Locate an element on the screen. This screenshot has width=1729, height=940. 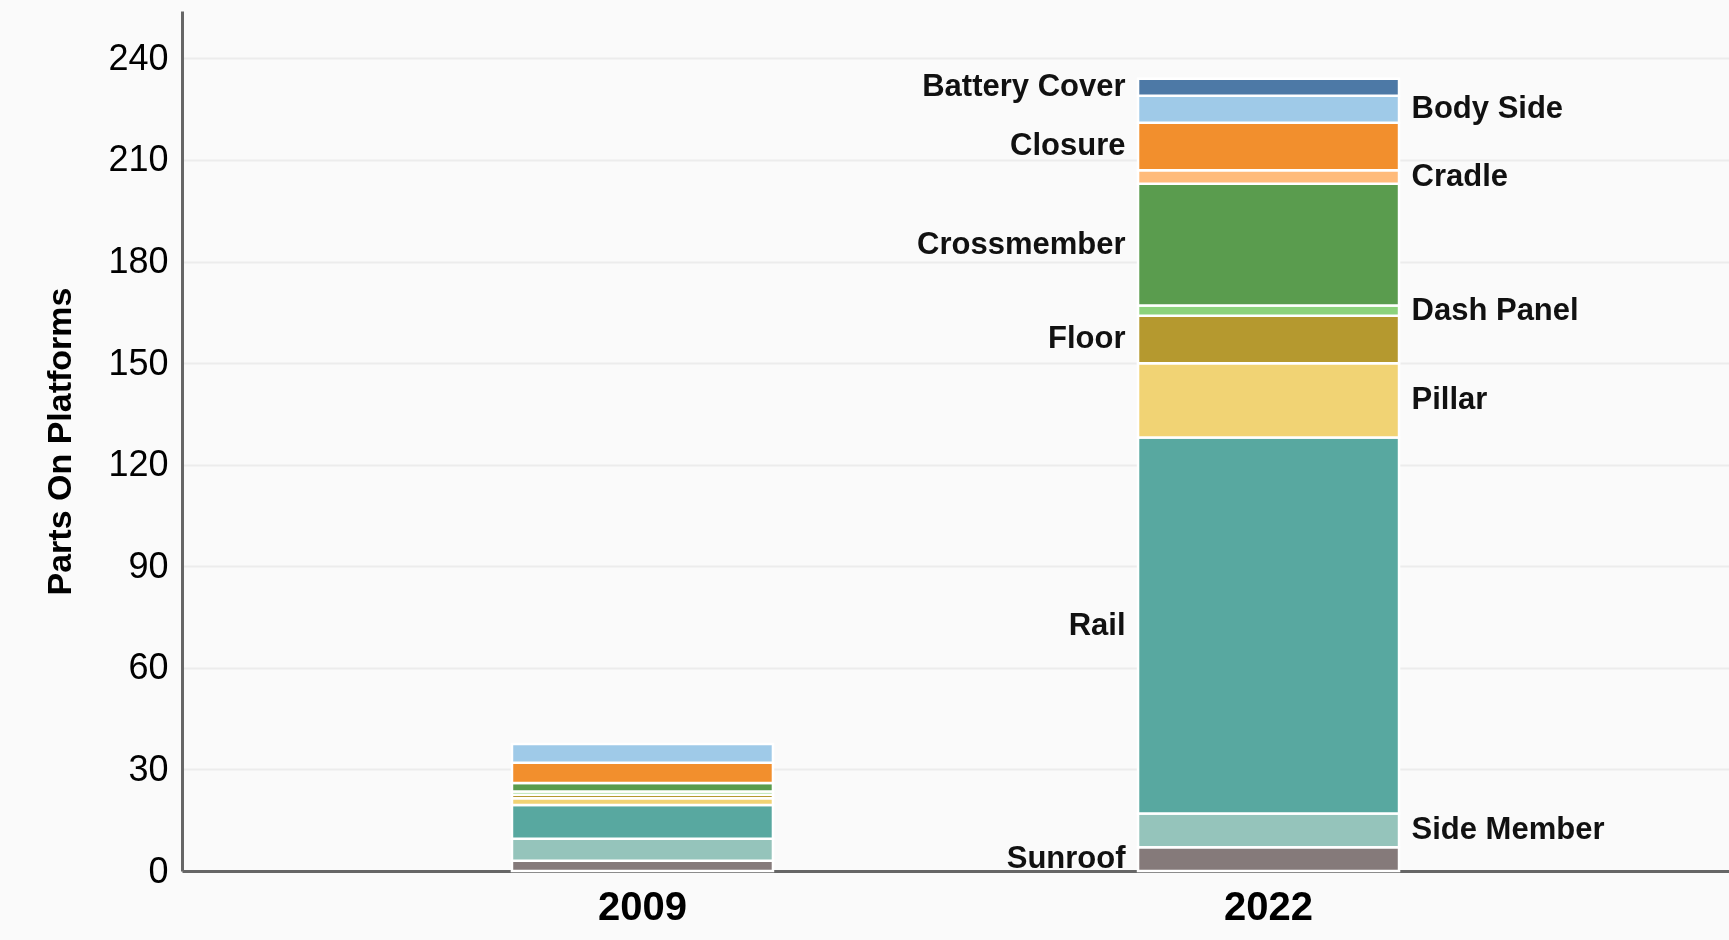
x-tick-label: 2009 is located at coordinates (642, 905).